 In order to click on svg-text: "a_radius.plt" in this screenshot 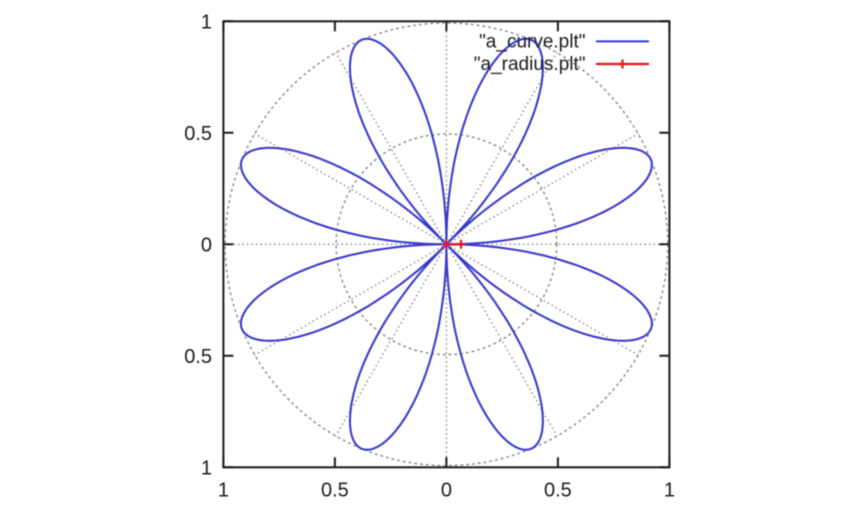, I will do `click(530, 64)`.